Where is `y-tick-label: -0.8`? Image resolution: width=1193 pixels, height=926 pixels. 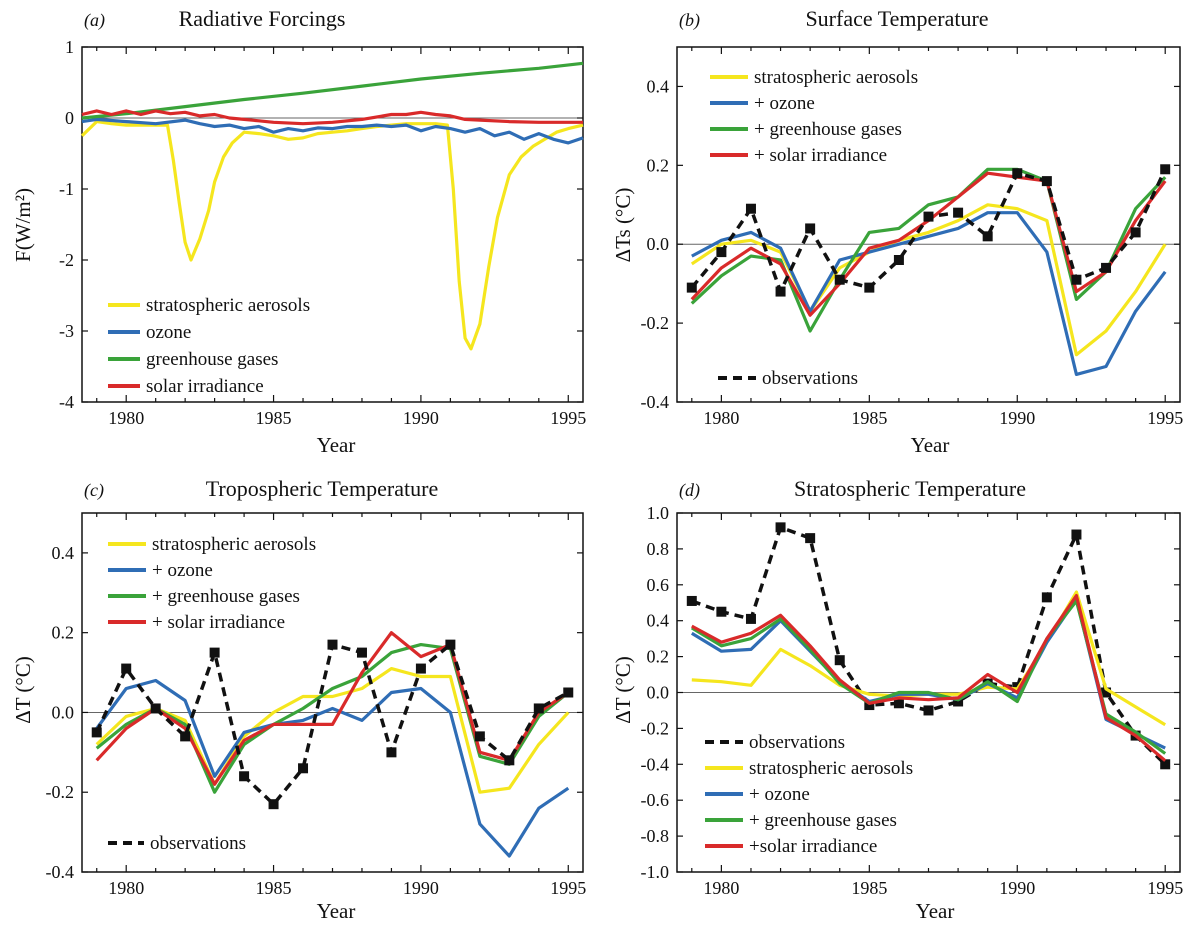 y-tick-label: -0.8 is located at coordinates (655, 836).